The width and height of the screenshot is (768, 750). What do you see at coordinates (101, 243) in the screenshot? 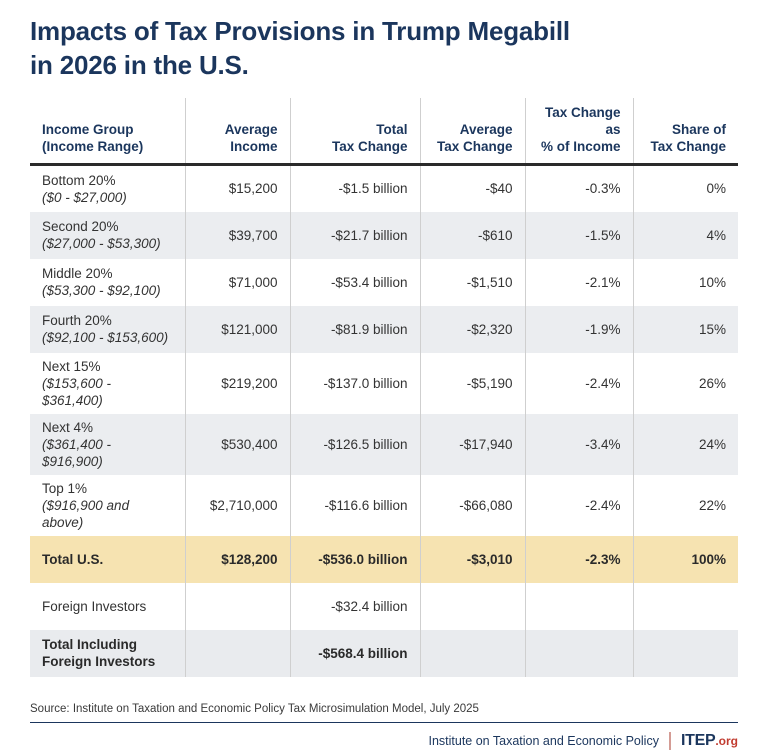
I see `income-range-label: ($27,000 - $53,300)` at bounding box center [101, 243].